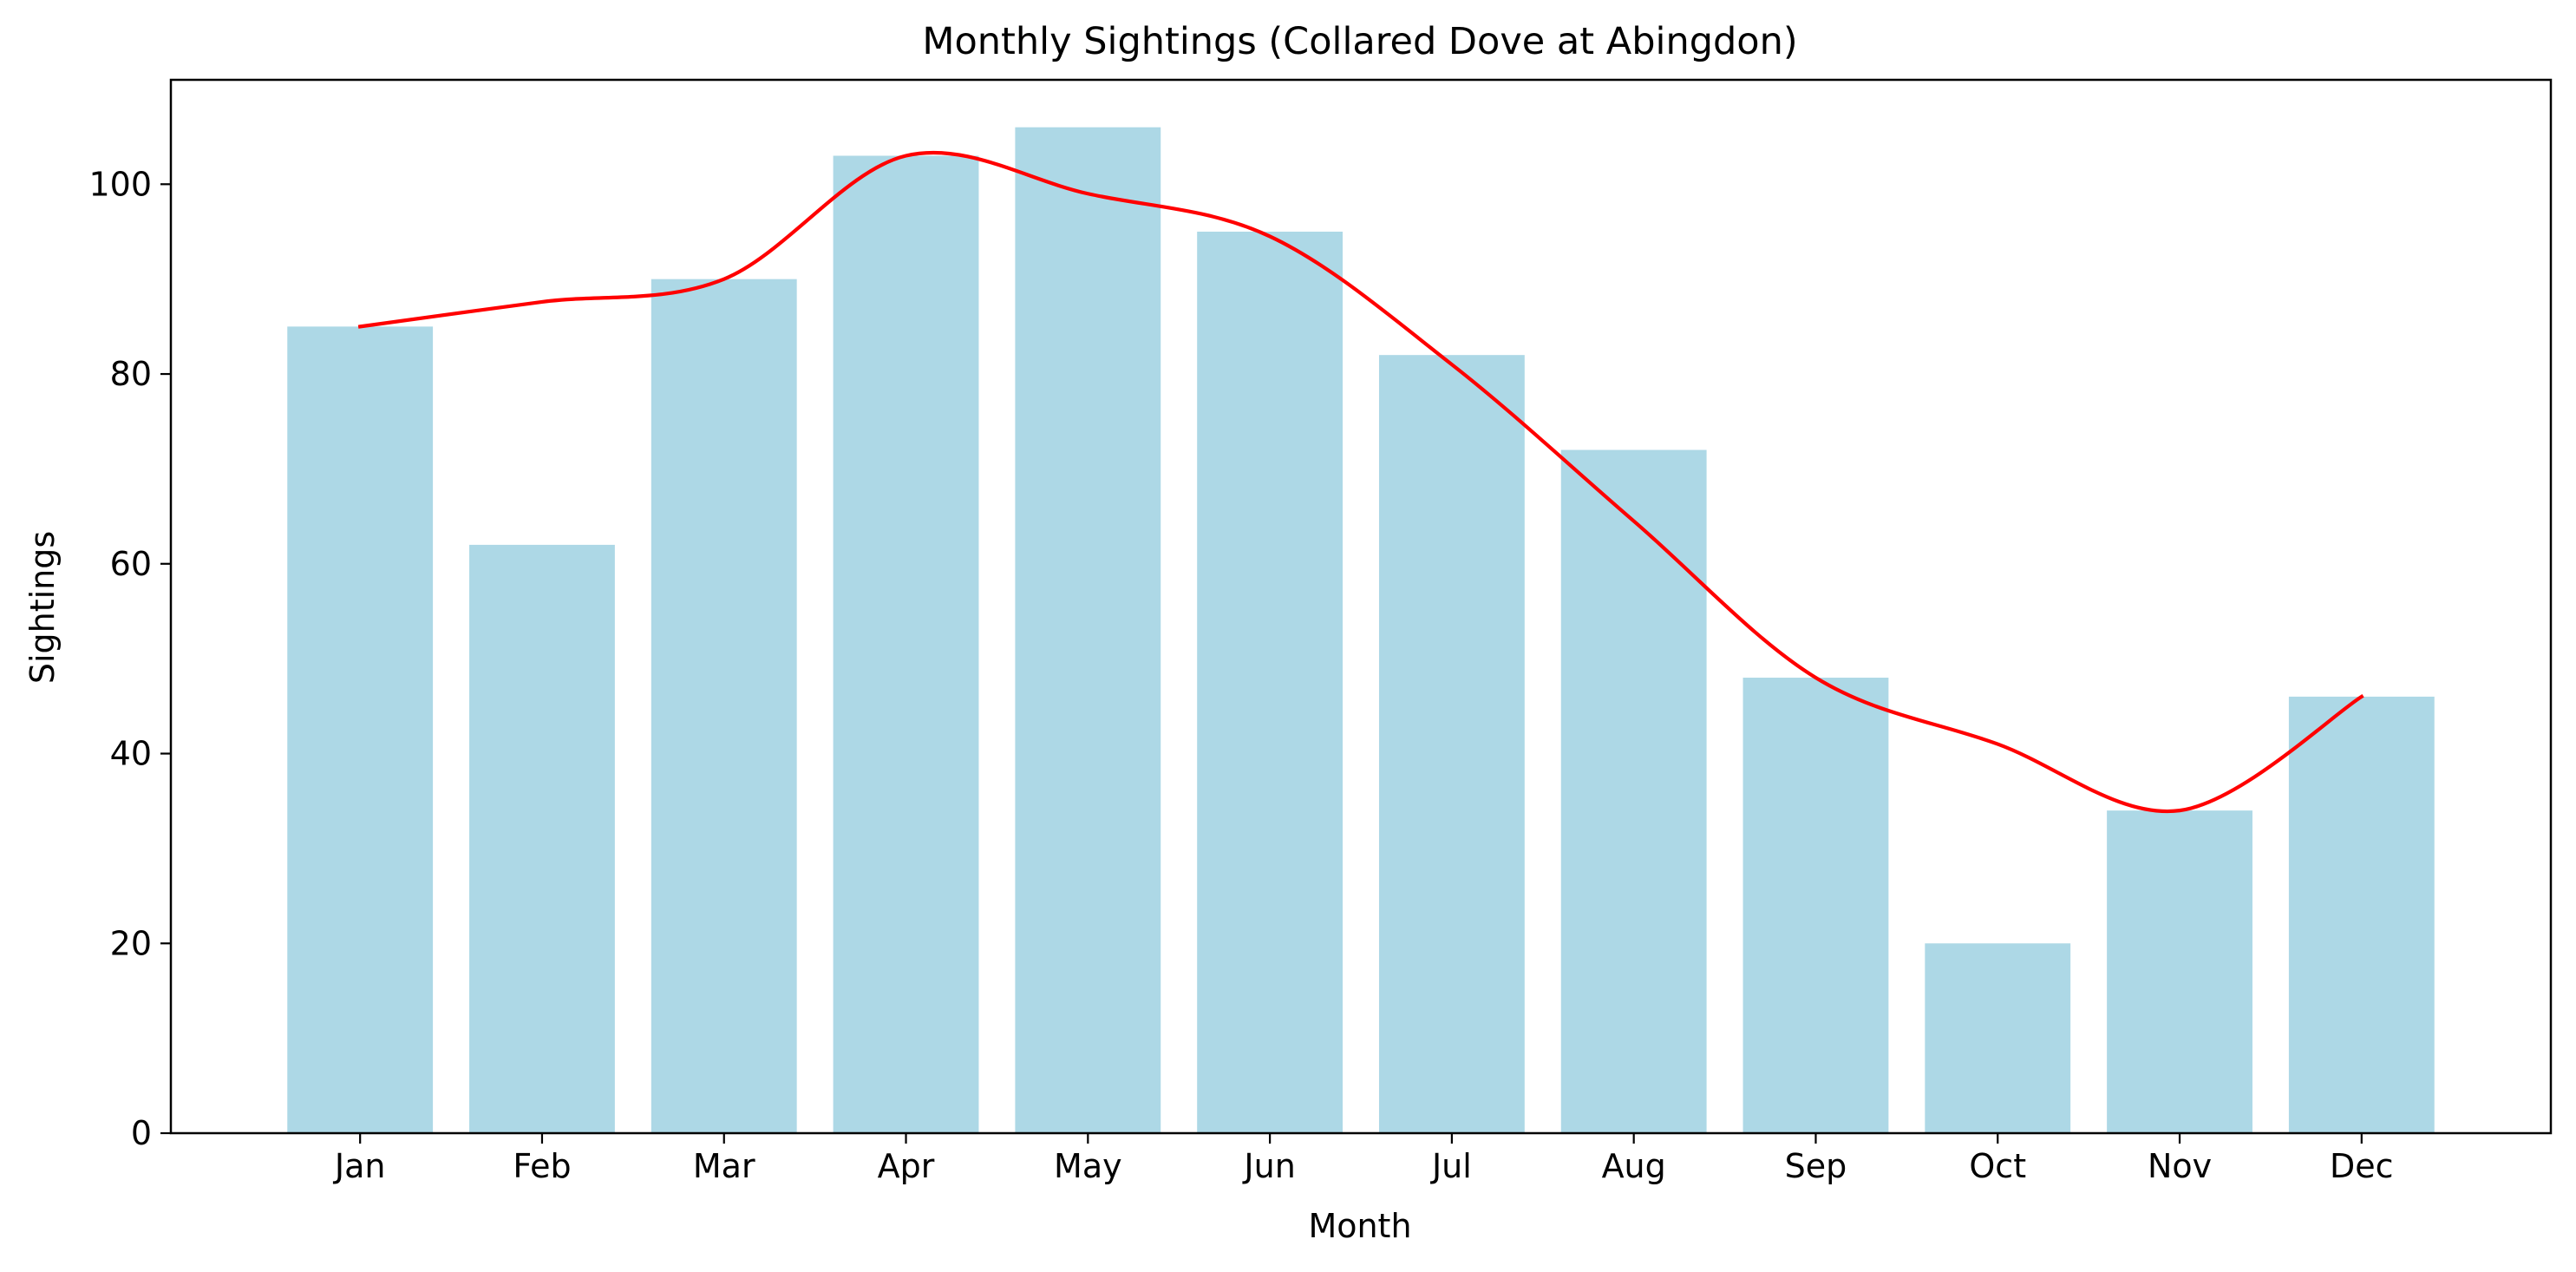 The width and height of the screenshot is (2576, 1272). Describe the element at coordinates (1815, 905) in the screenshot. I see `bar-sep` at that location.